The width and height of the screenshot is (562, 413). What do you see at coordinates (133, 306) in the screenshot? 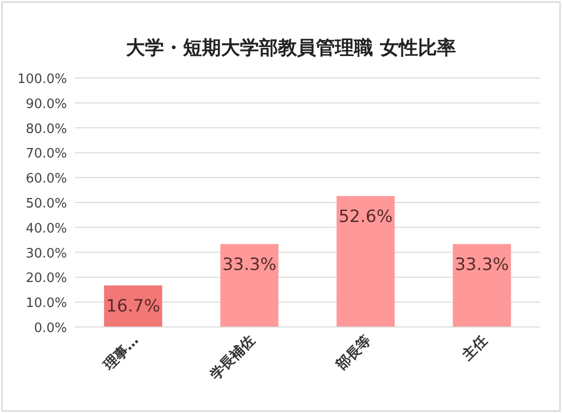
I see `data-label: 16.7%` at bounding box center [133, 306].